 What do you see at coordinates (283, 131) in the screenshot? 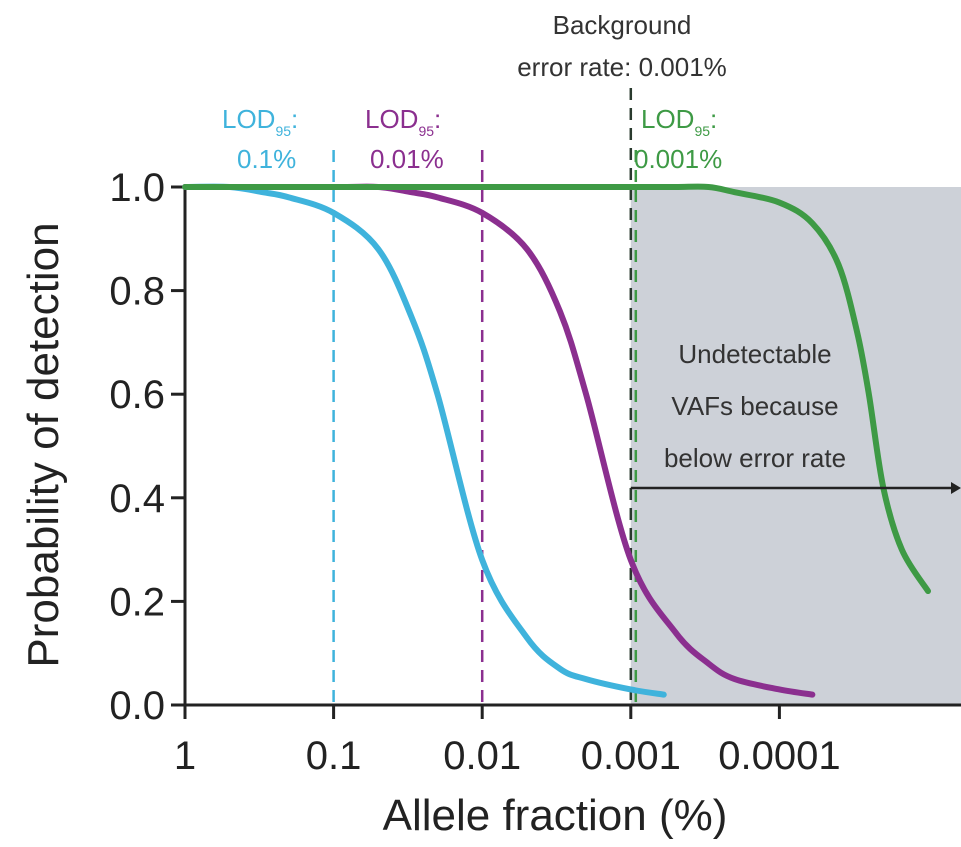
I see `lod-blue-sub: 95` at bounding box center [283, 131].